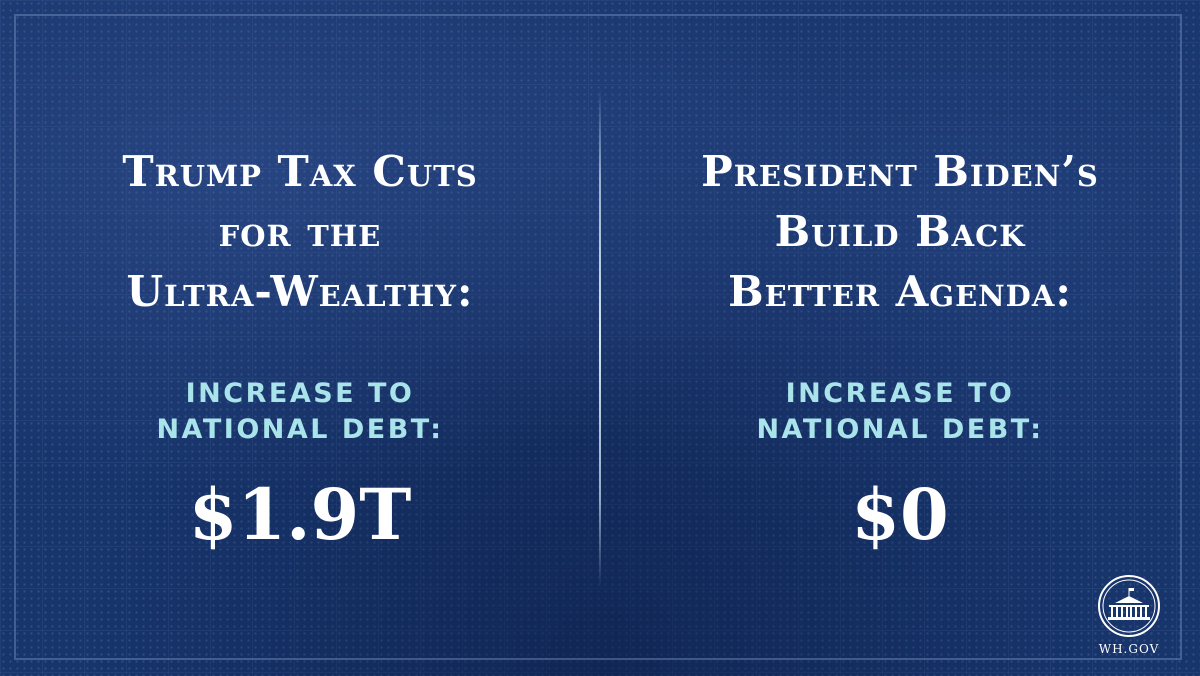 The image size is (1200, 676). I want to click on center-divider, so click(600, 338).